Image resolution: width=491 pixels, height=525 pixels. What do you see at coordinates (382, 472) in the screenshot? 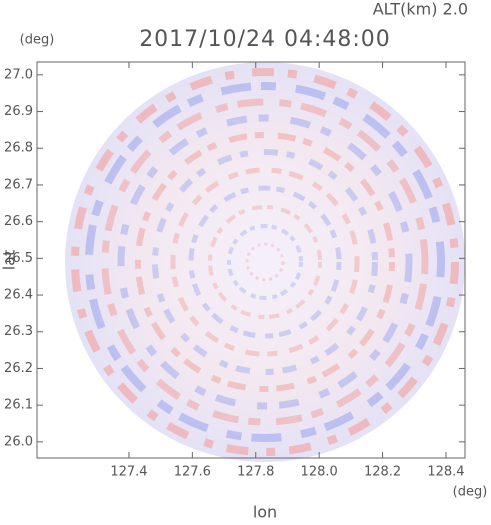
I see `x-tick-label: 128.2` at bounding box center [382, 472].